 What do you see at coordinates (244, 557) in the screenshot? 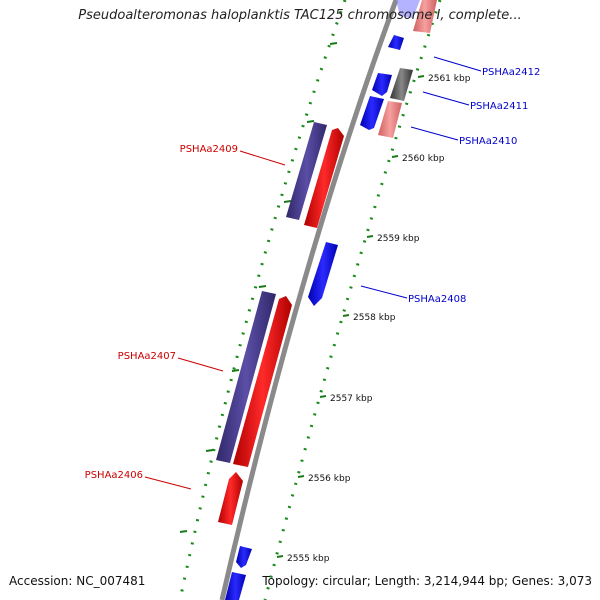
I see `gene-feature-blue-bottom-a` at bounding box center [244, 557].